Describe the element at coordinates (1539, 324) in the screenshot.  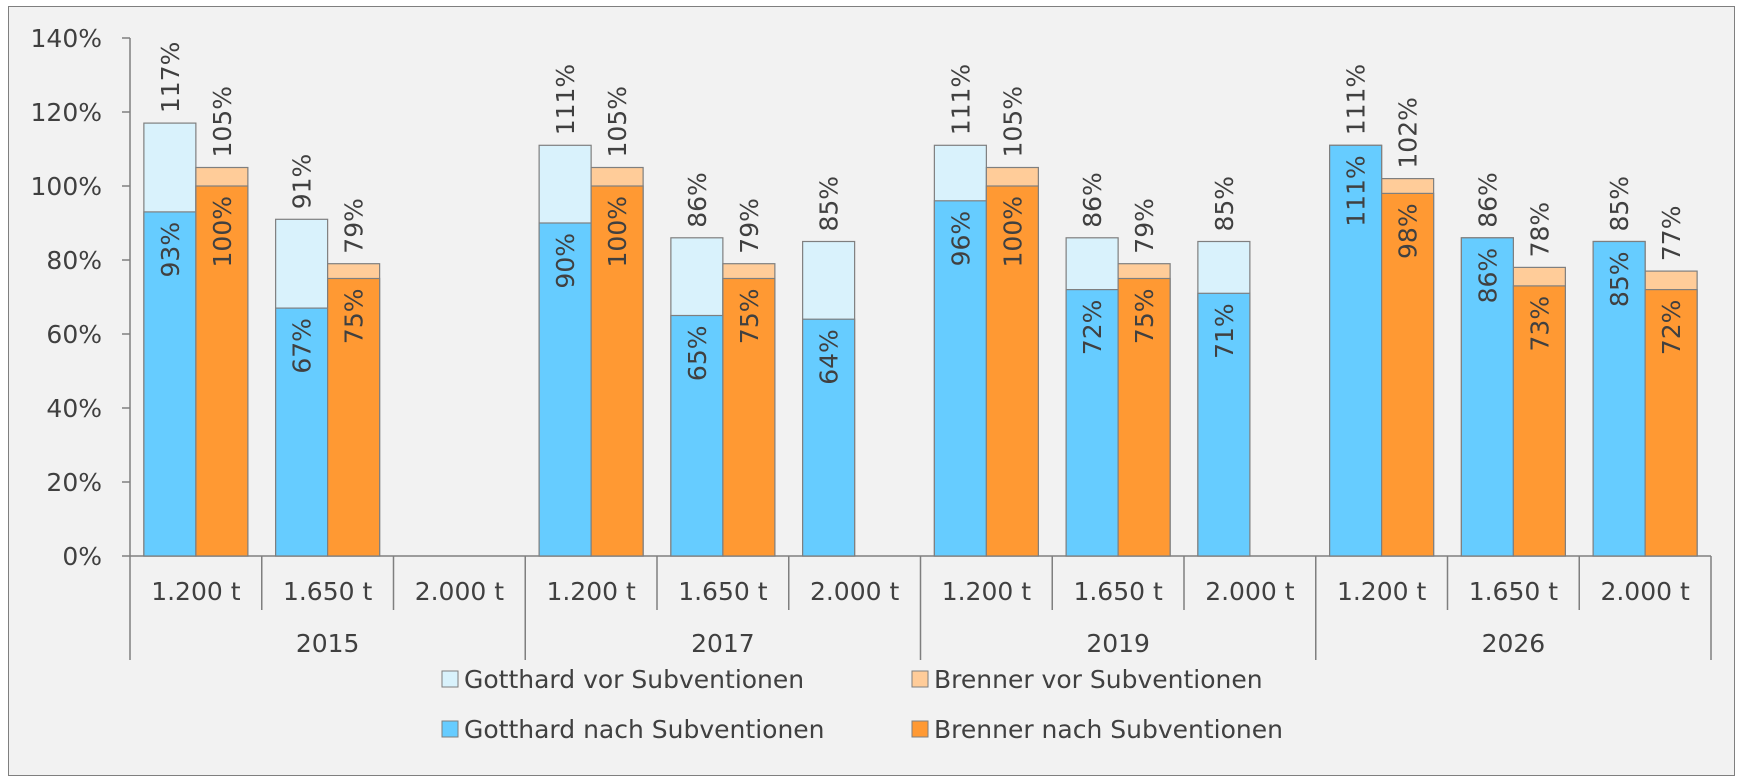
I see `data-label: 73%` at that location.